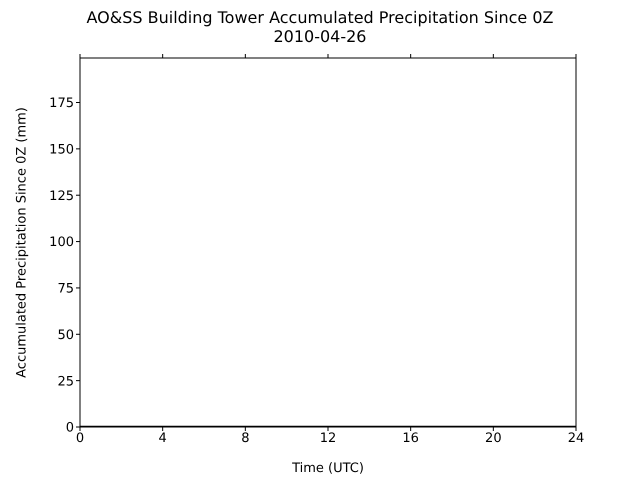 The image size is (640, 480). What do you see at coordinates (162, 438) in the screenshot?
I see `x-tick-label: 4` at bounding box center [162, 438].